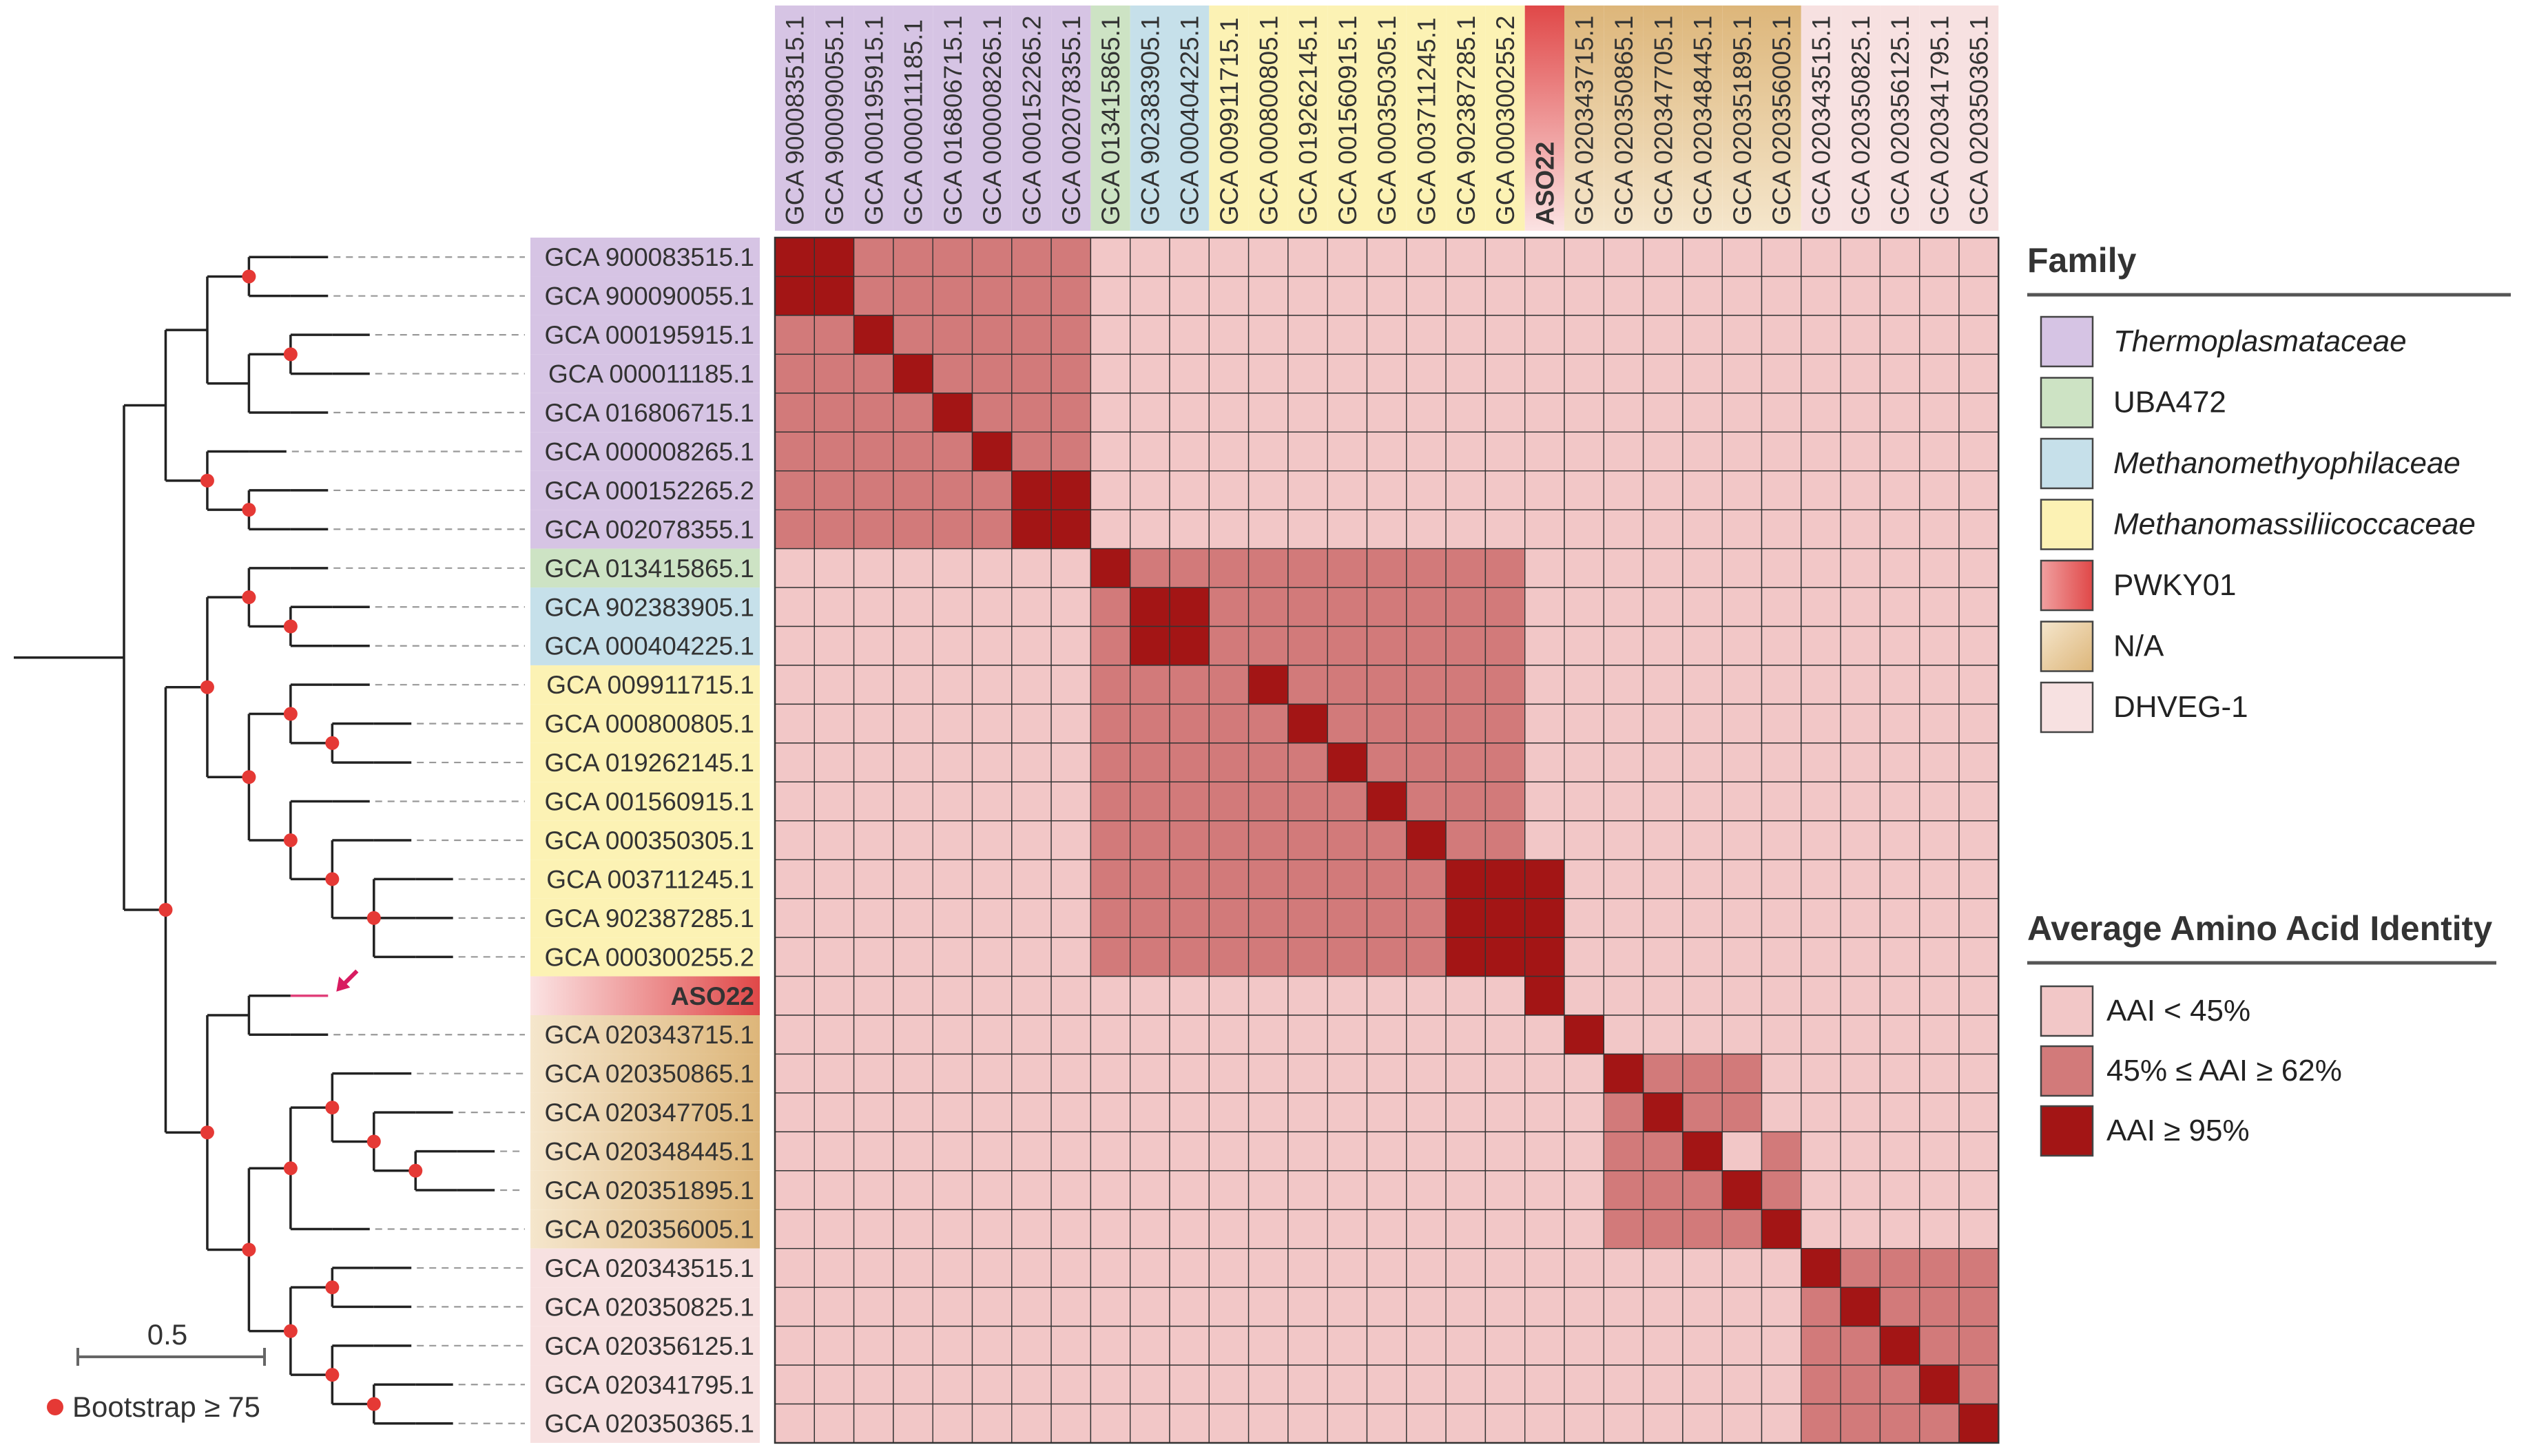 This screenshot has width=2548, height=1456. I want to click on row-label: GCA 902387285.1, so click(645, 918).